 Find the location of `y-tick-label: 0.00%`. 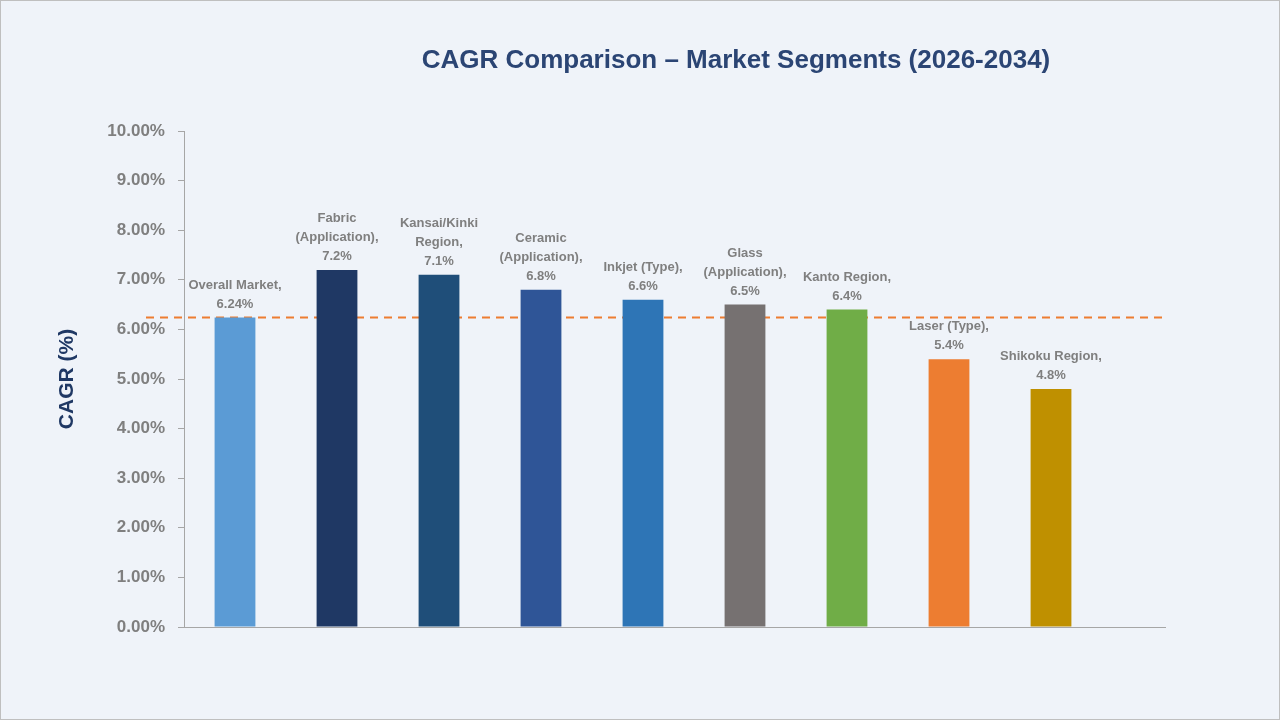

y-tick-label: 0.00% is located at coordinates (140, 626).